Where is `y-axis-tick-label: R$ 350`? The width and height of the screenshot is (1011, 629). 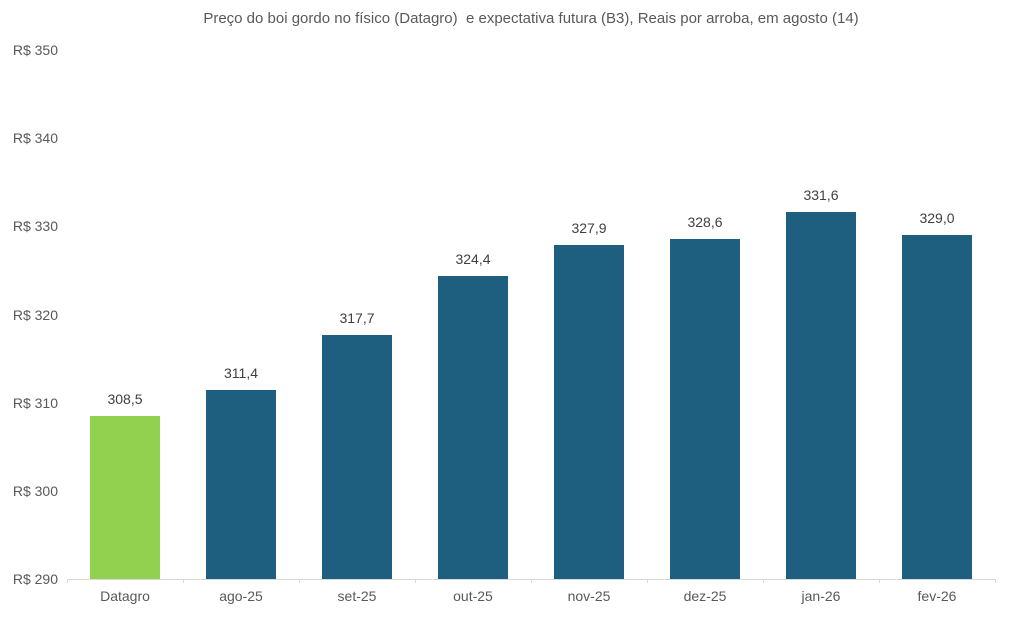 y-axis-tick-label: R$ 350 is located at coordinates (35, 50).